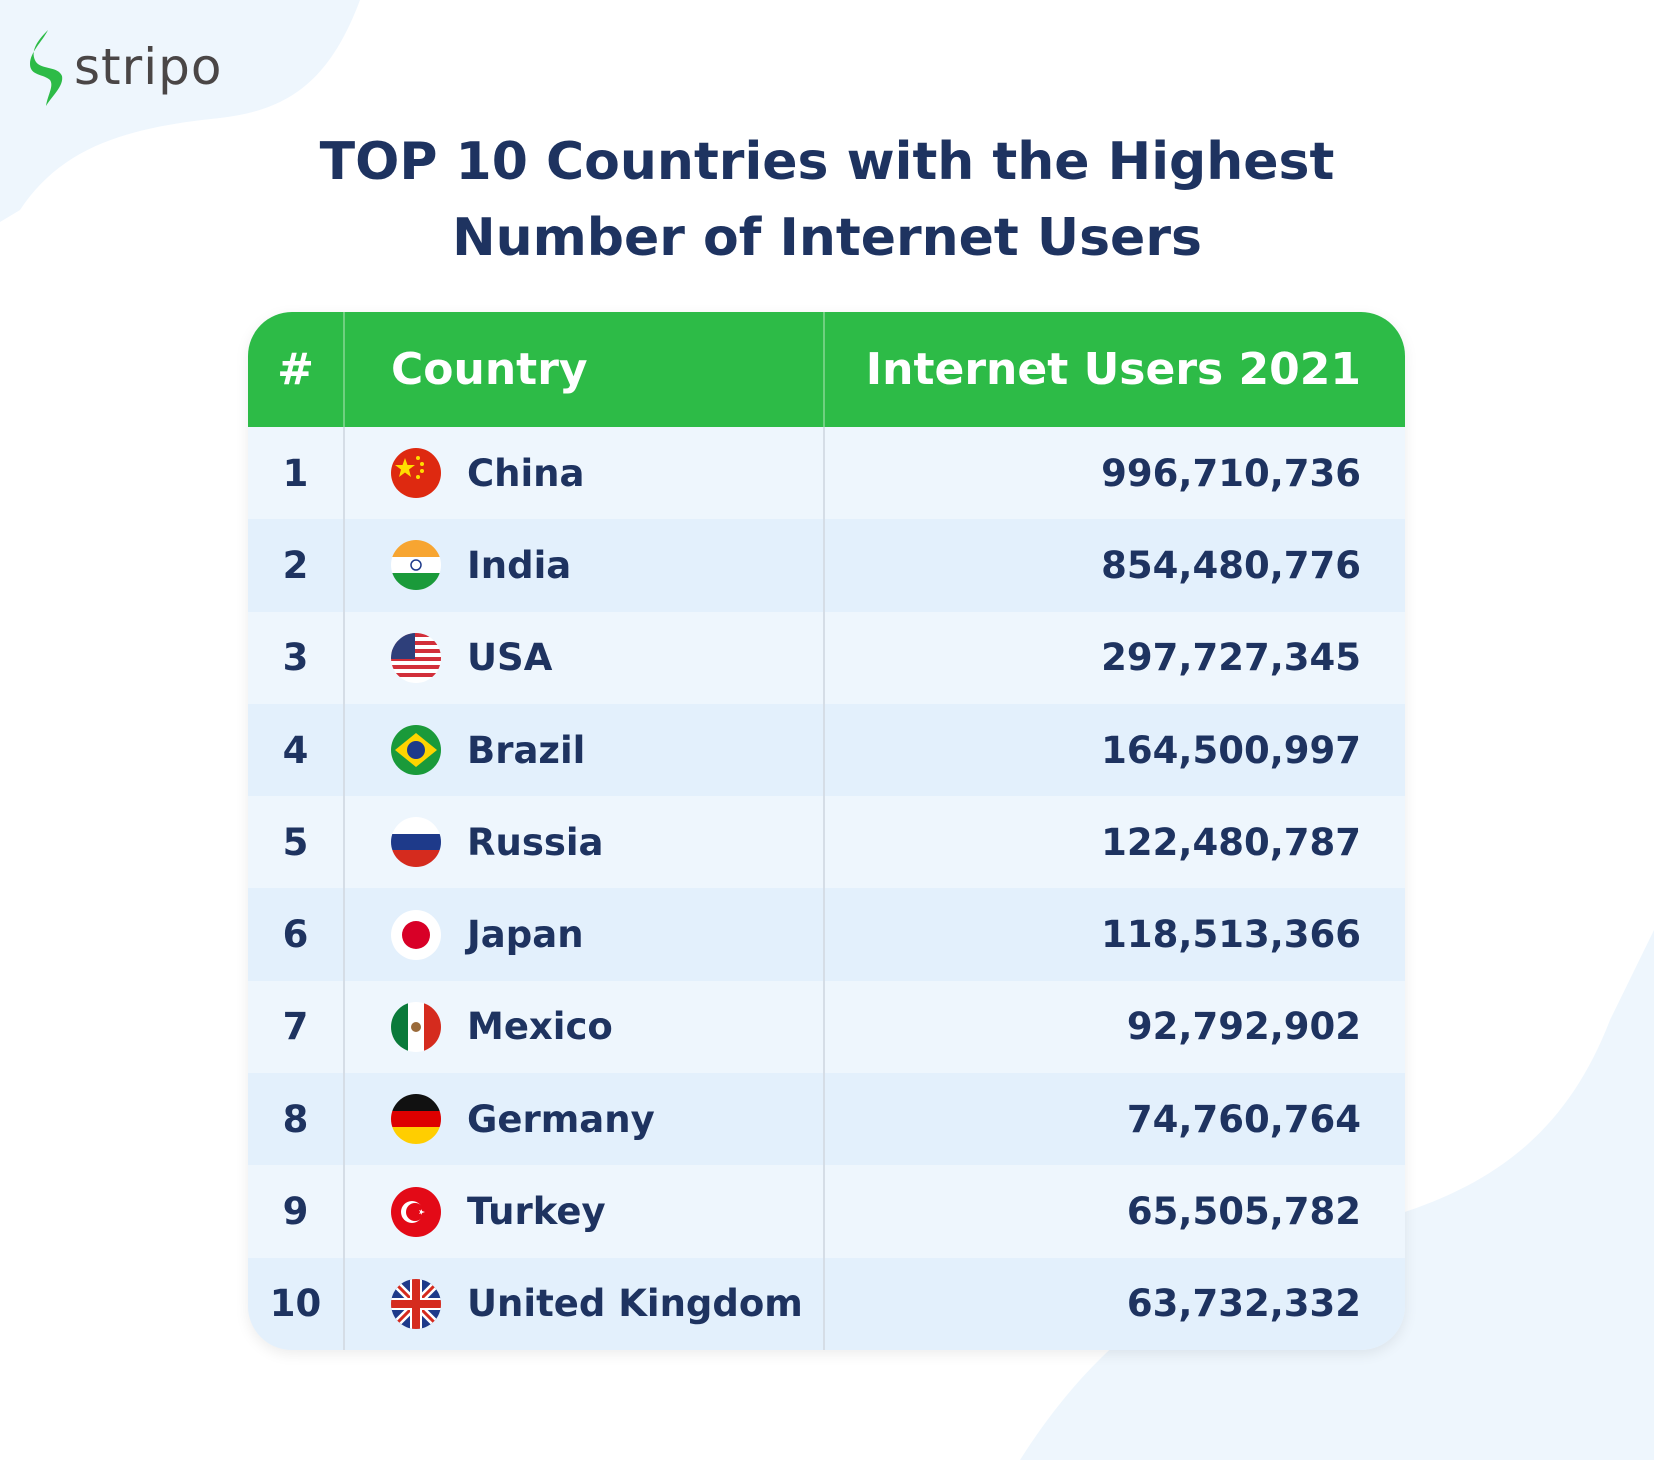 The width and height of the screenshot is (1654, 1460). Describe the element at coordinates (296, 1303) in the screenshot. I see `rank-cell: 10` at that location.